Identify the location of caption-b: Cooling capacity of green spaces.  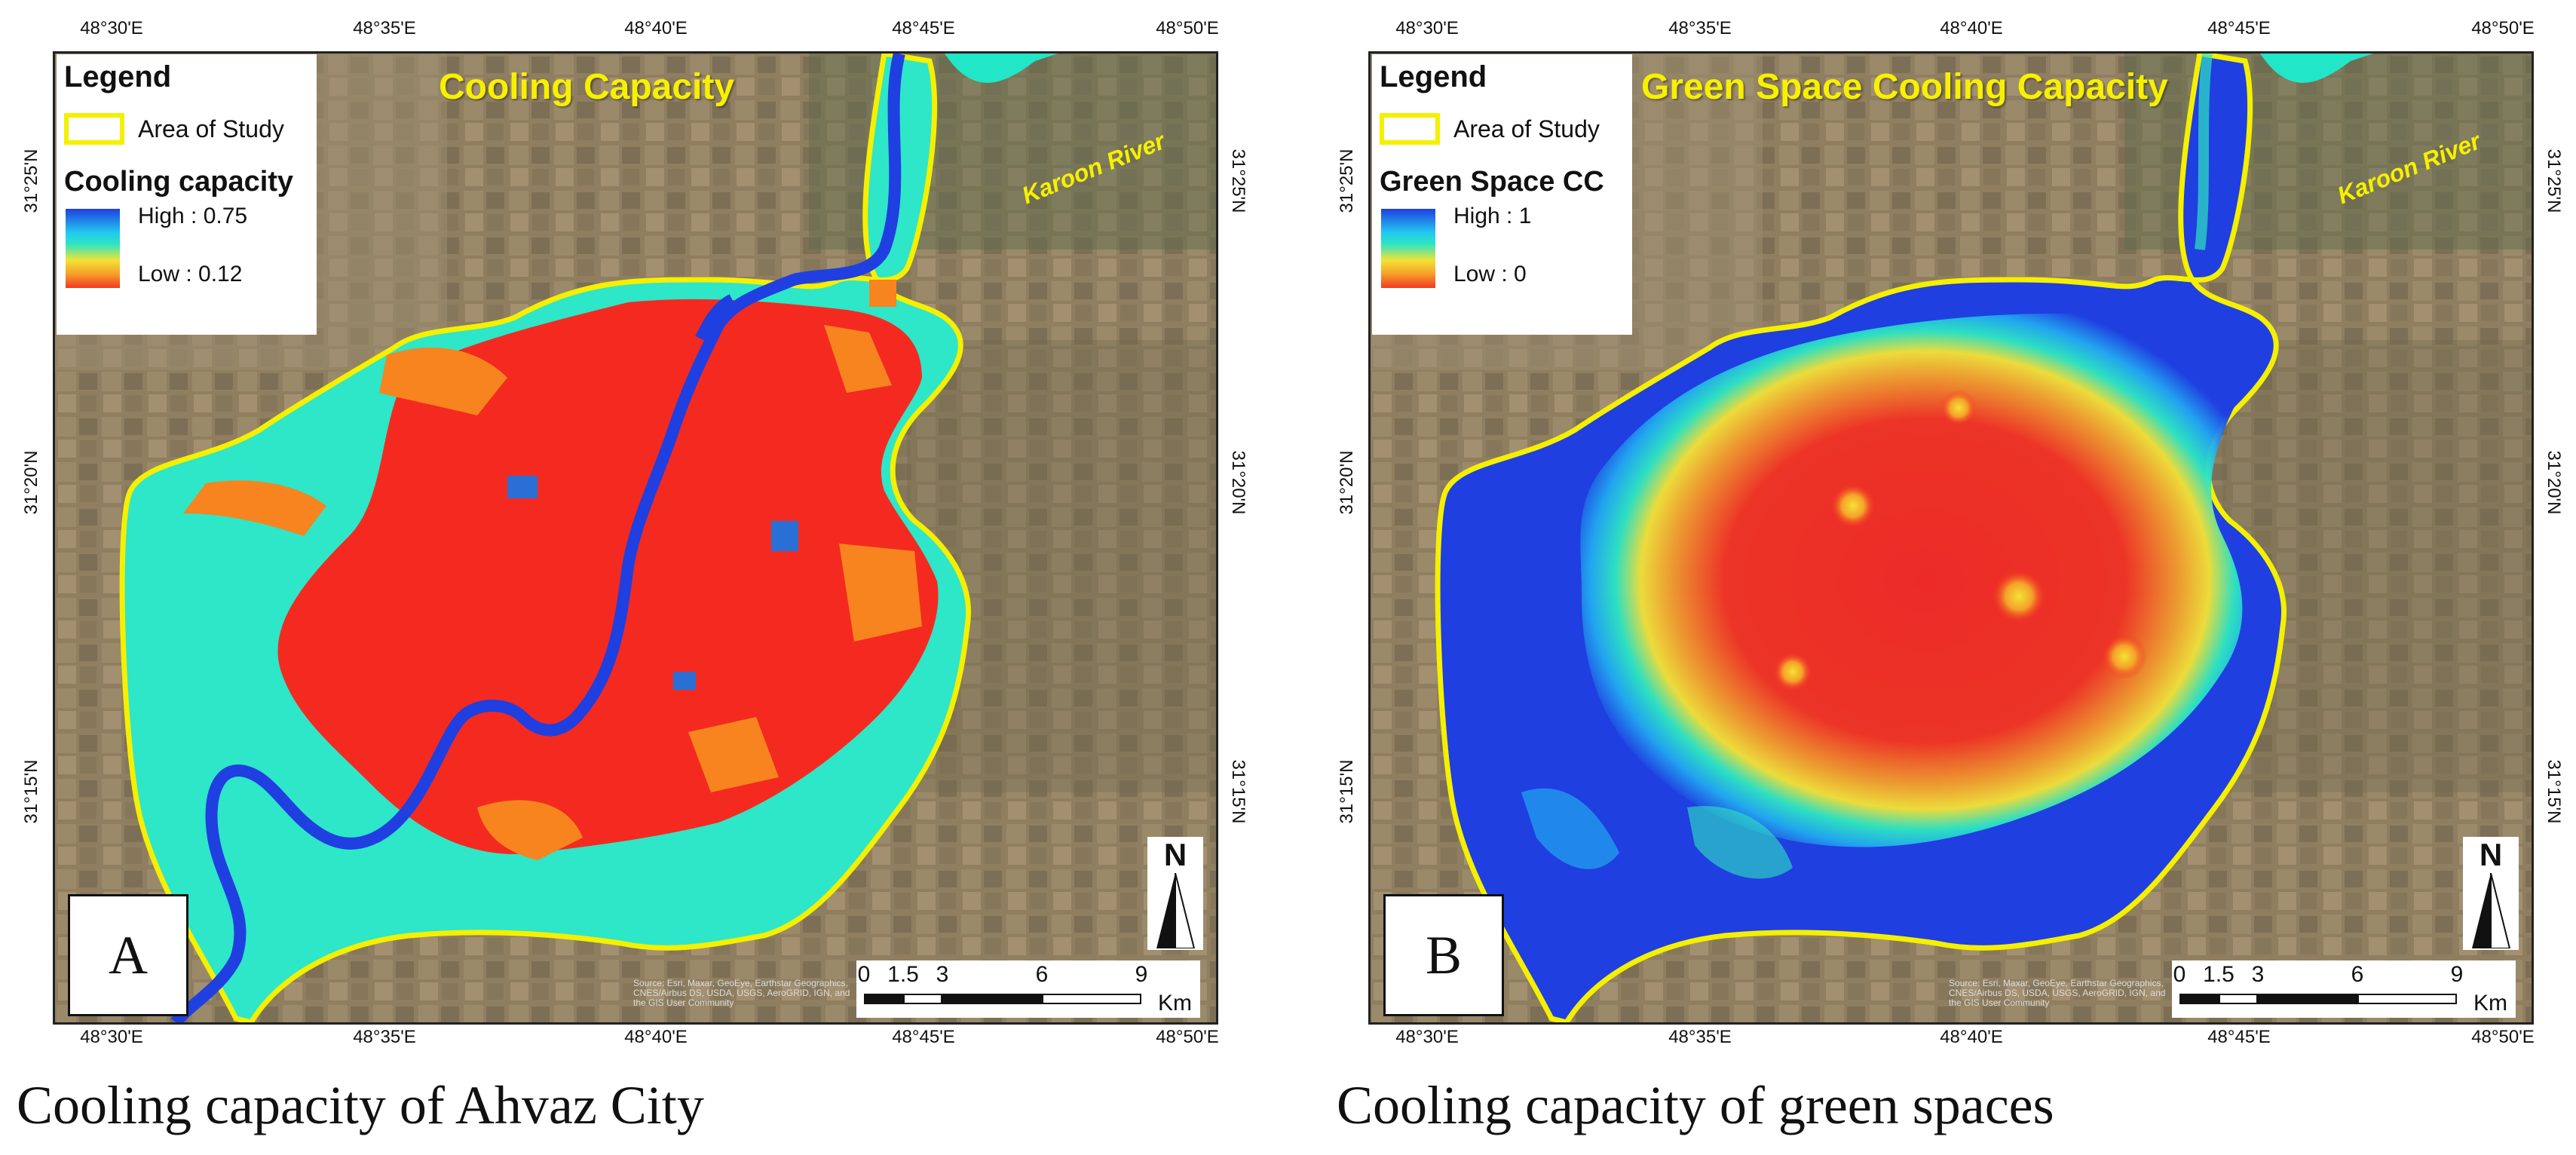
(1695, 1105).